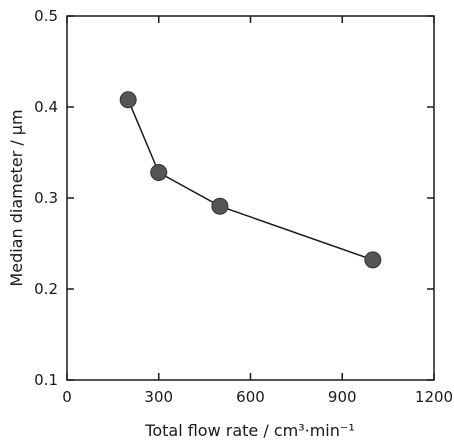  Describe the element at coordinates (67, 397) in the screenshot. I see `x-tick-label: 0` at that location.